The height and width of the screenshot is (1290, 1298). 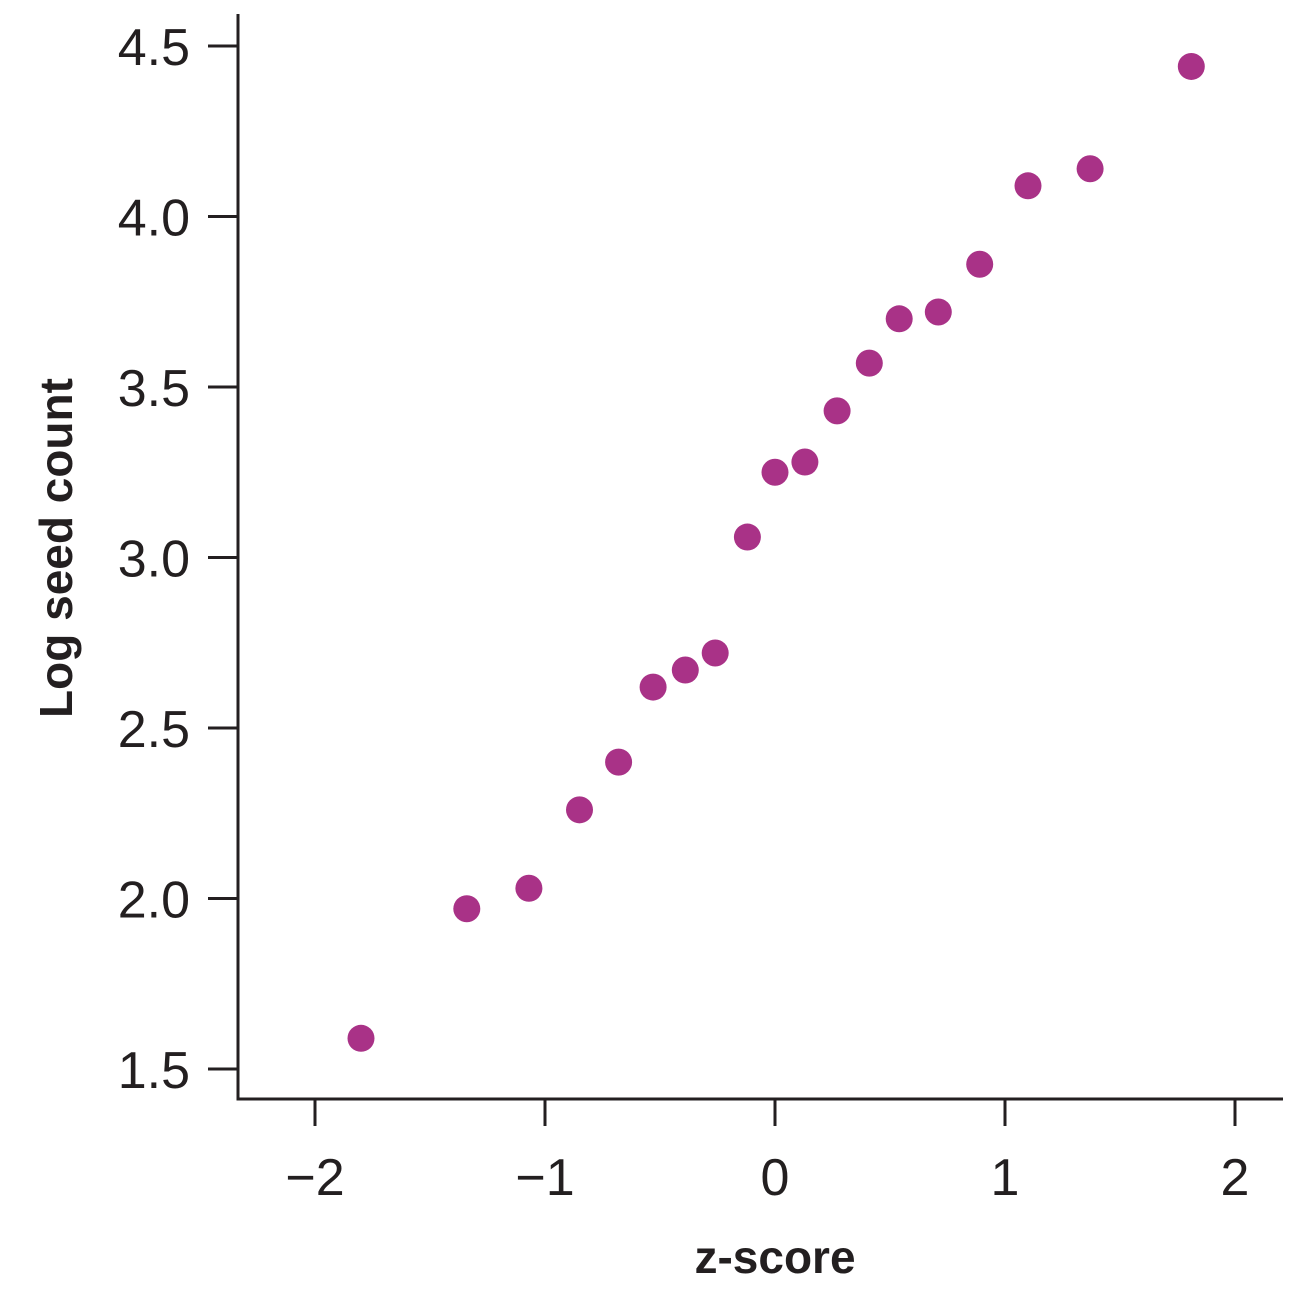 I want to click on y-tick-label: 3.0, so click(x=154, y=560).